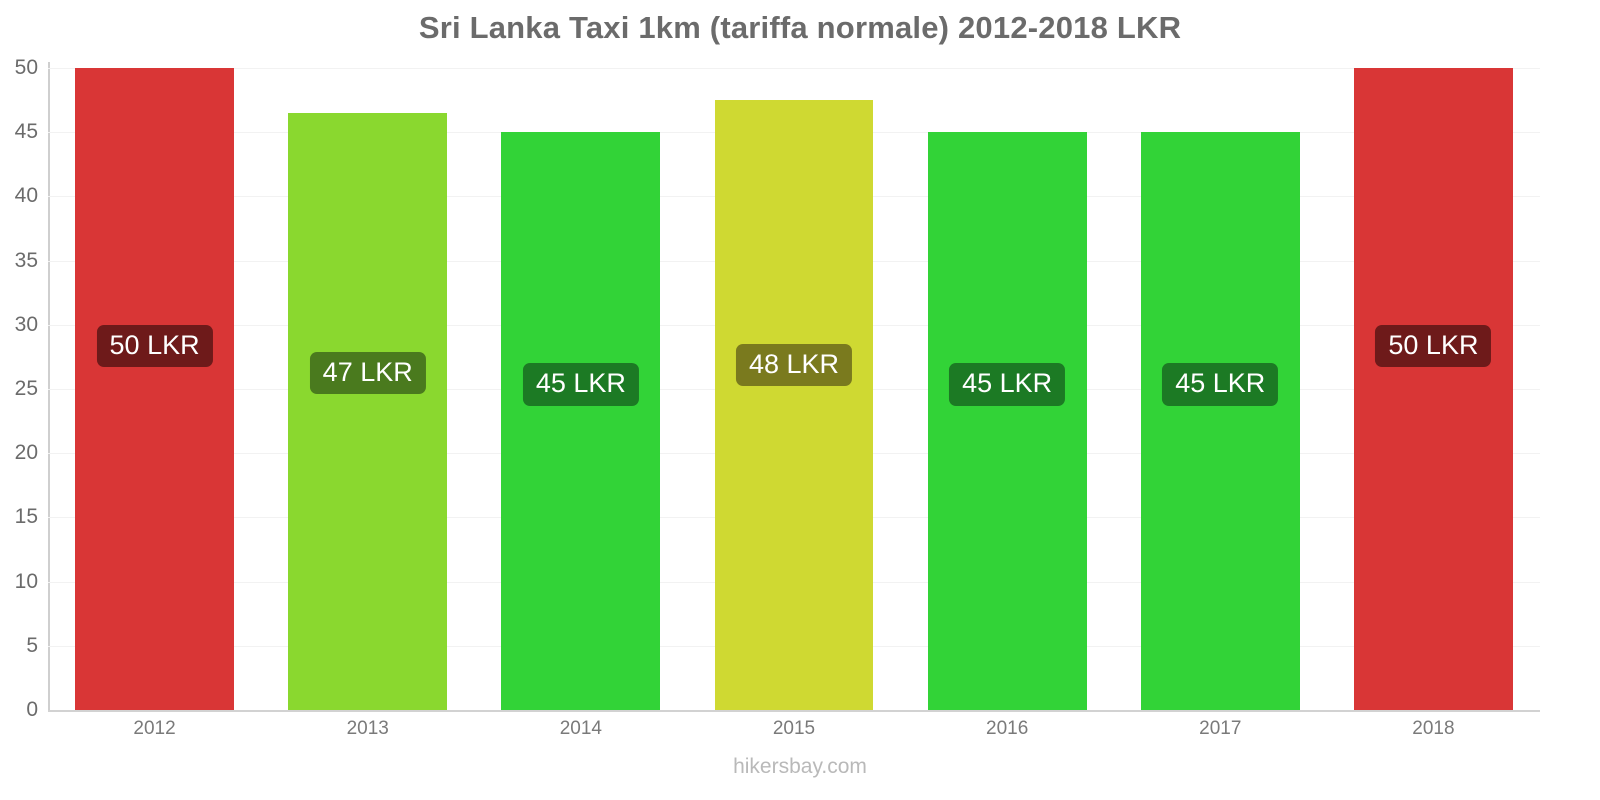  I want to click on bar-2016: 45 LKR, so click(1007, 421).